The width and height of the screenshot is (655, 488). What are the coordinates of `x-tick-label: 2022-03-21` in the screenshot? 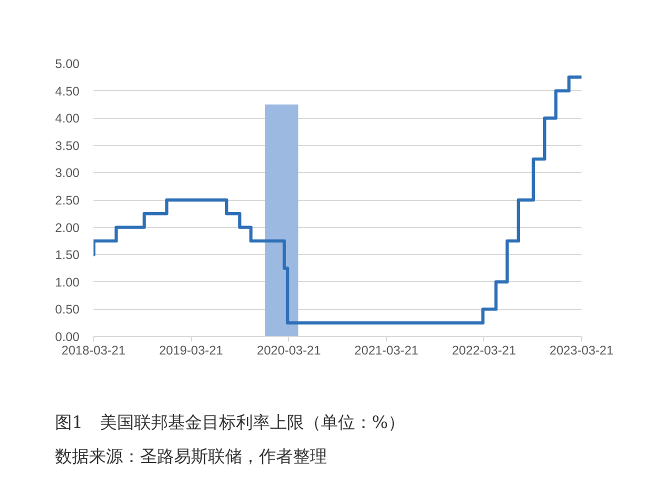 It's located at (484, 351).